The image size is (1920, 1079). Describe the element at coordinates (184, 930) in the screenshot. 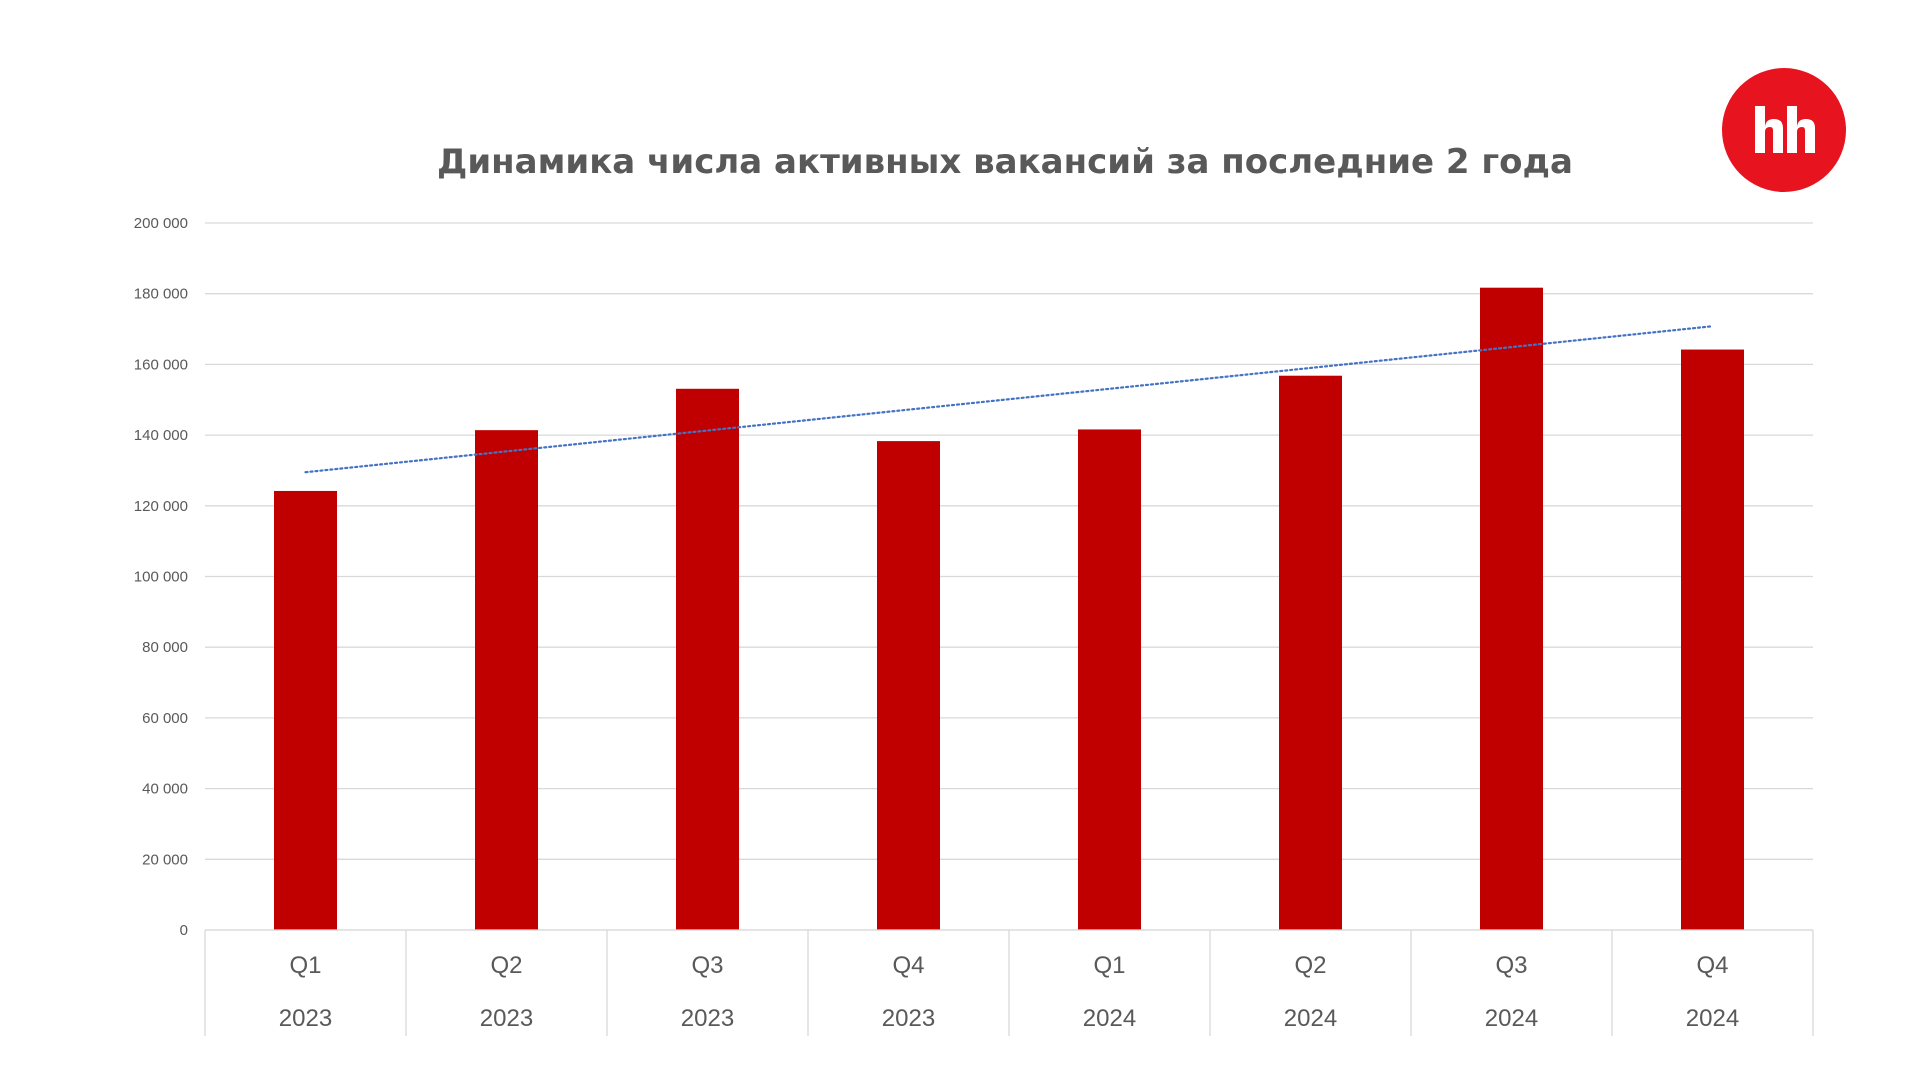

I see `y-tick-label: 0` at that location.